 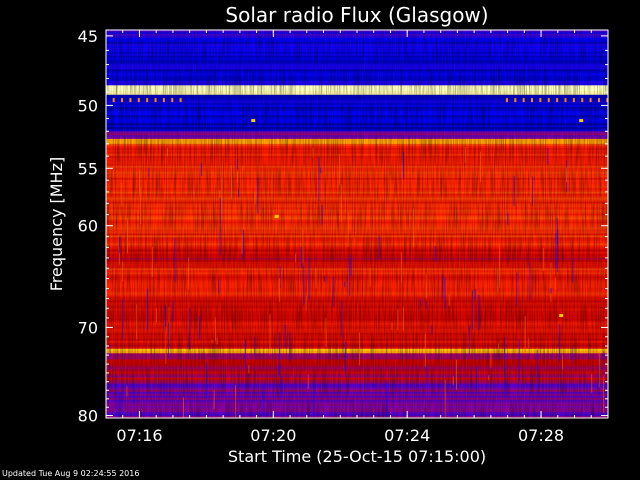 I want to click on y-tick-label: 45, so click(x=88, y=36).